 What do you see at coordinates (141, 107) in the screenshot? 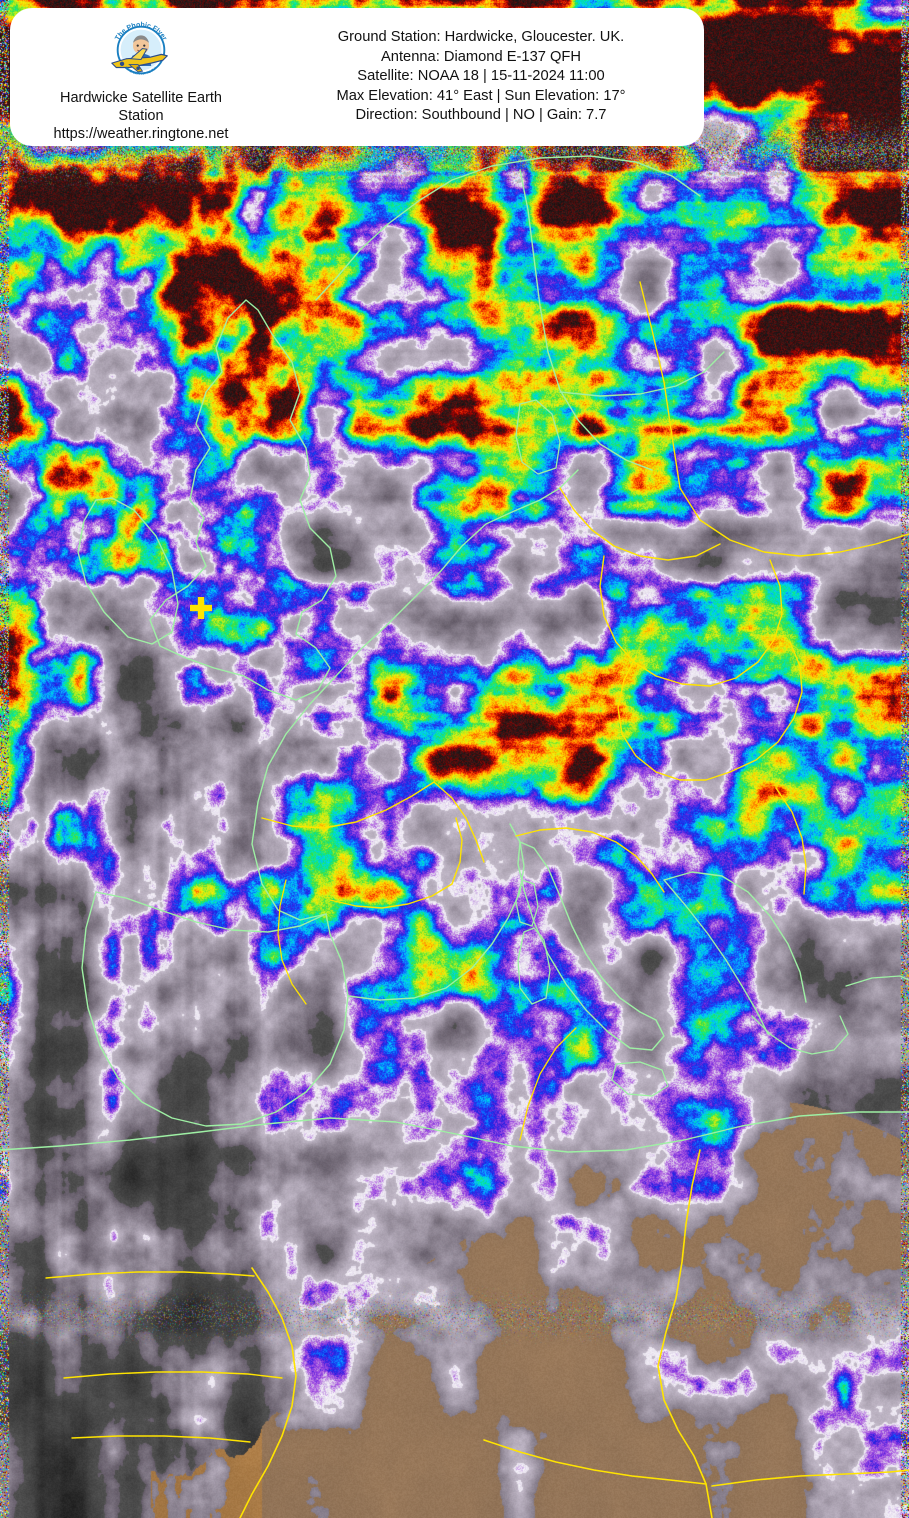
I see `station-name-label: Hardwicke Satellite Earth Station` at bounding box center [141, 107].